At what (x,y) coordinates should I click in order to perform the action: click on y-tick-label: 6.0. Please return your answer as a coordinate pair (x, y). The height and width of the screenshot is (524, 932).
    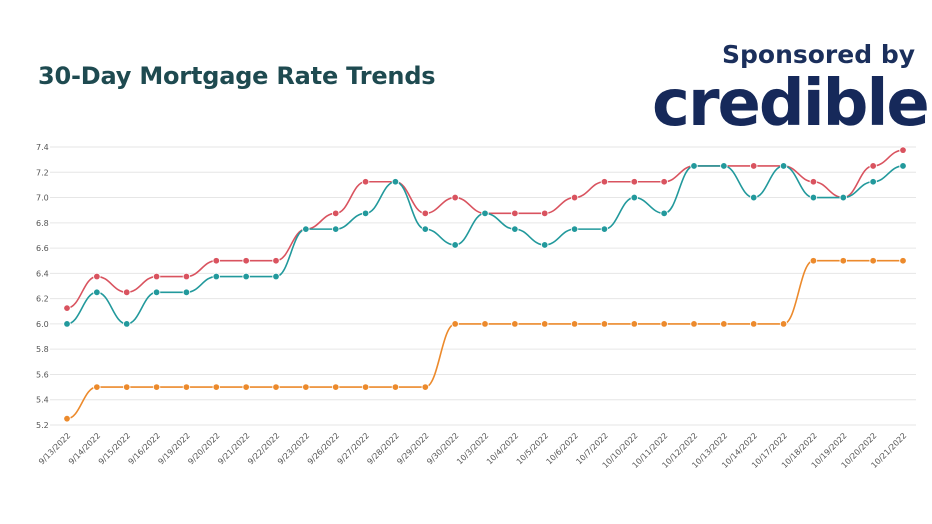
    Looking at the image, I should click on (42, 324).